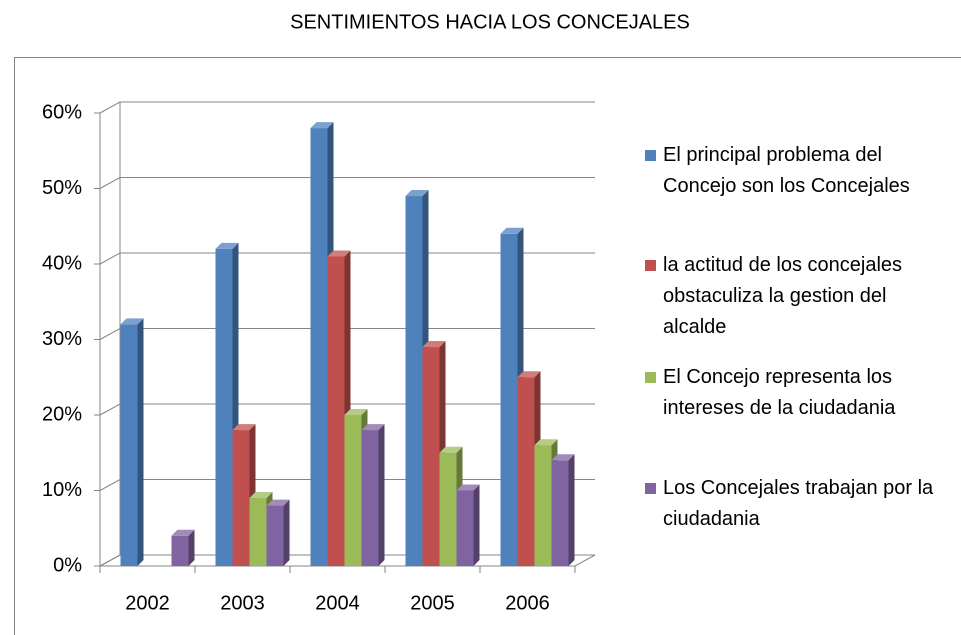 The image size is (961, 635). I want to click on chart-title: SENTIMIENTOS HACIA LOS CONCEJALES, so click(490, 22).